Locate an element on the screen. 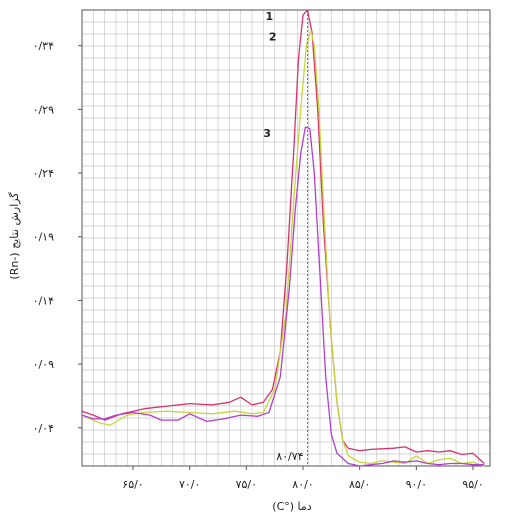 The width and height of the screenshot is (506, 514). x-tick-label: ۹۰/۰ is located at coordinates (416, 484).